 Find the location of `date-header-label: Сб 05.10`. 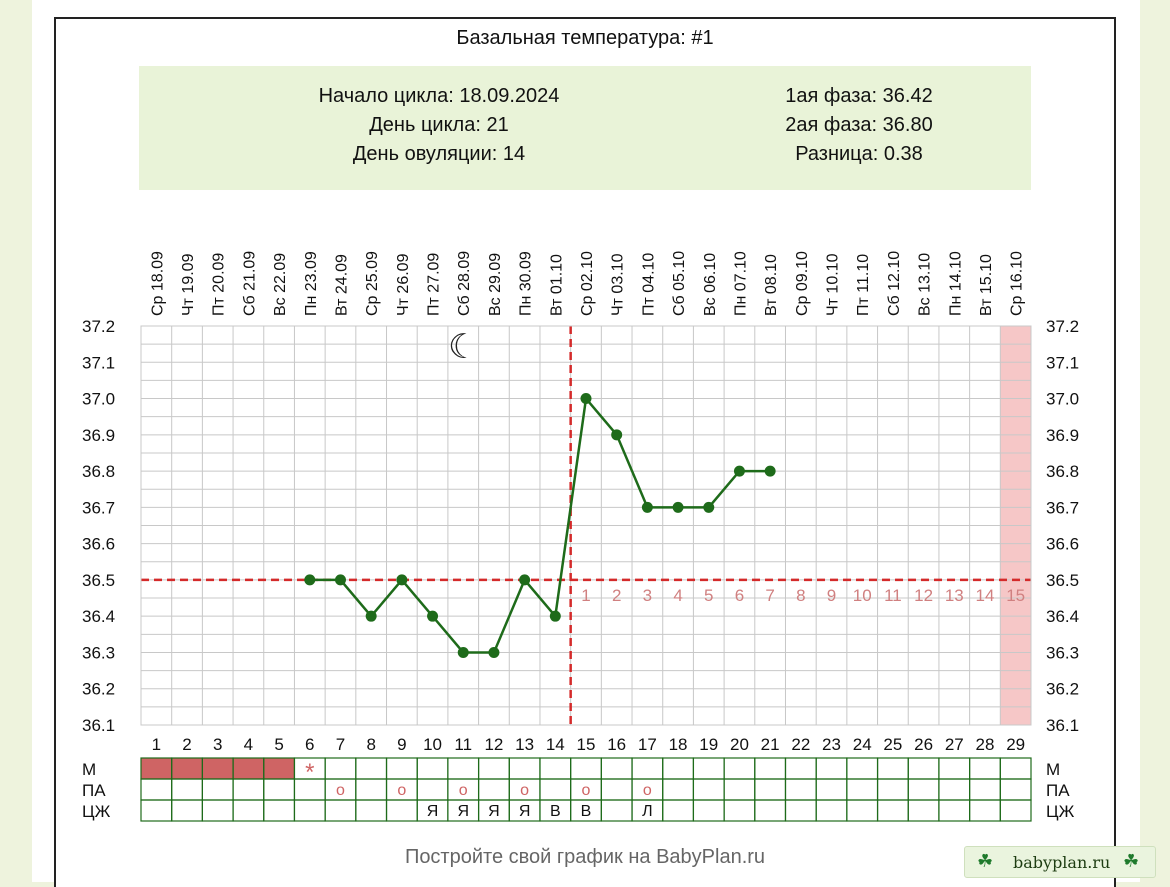

date-header-label: Сб 05.10 is located at coordinates (679, 283).